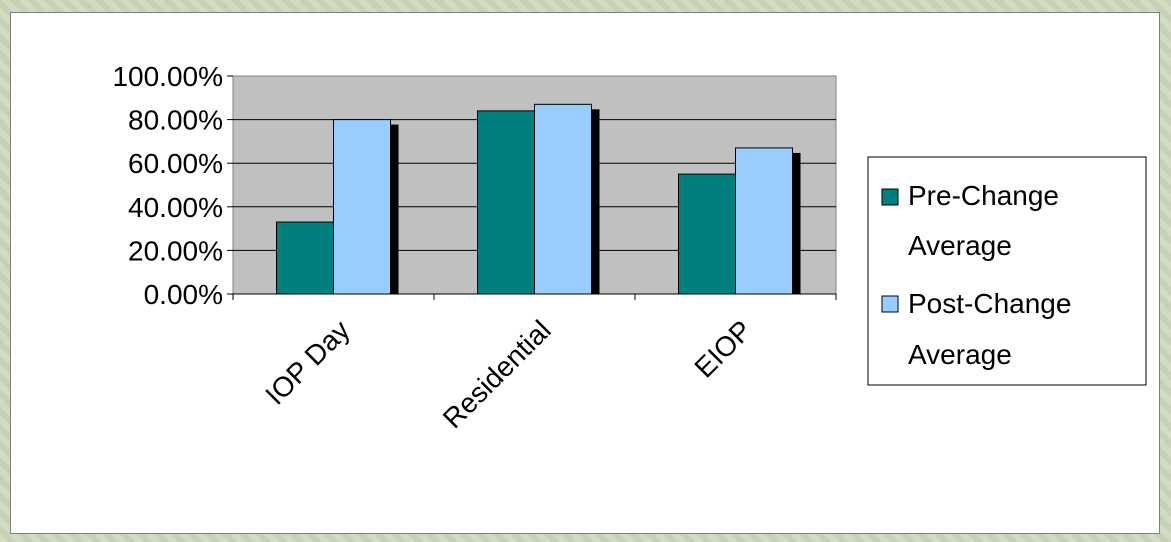 This screenshot has width=1171, height=542. What do you see at coordinates (989, 303) in the screenshot?
I see `legend-label-post-line1: Post-Change` at bounding box center [989, 303].